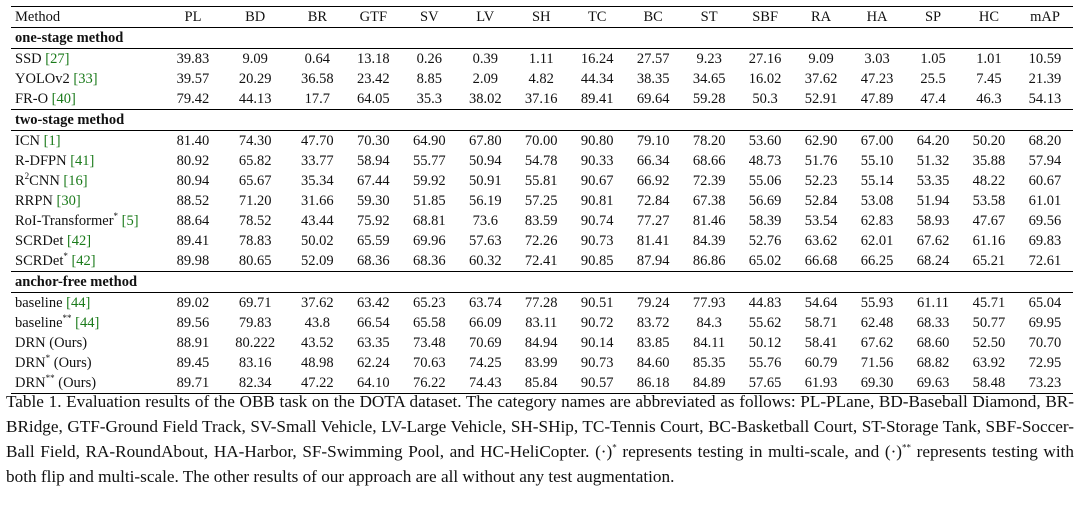  What do you see at coordinates (653, 363) in the screenshot?
I see `cell-bc: 84.60` at bounding box center [653, 363].